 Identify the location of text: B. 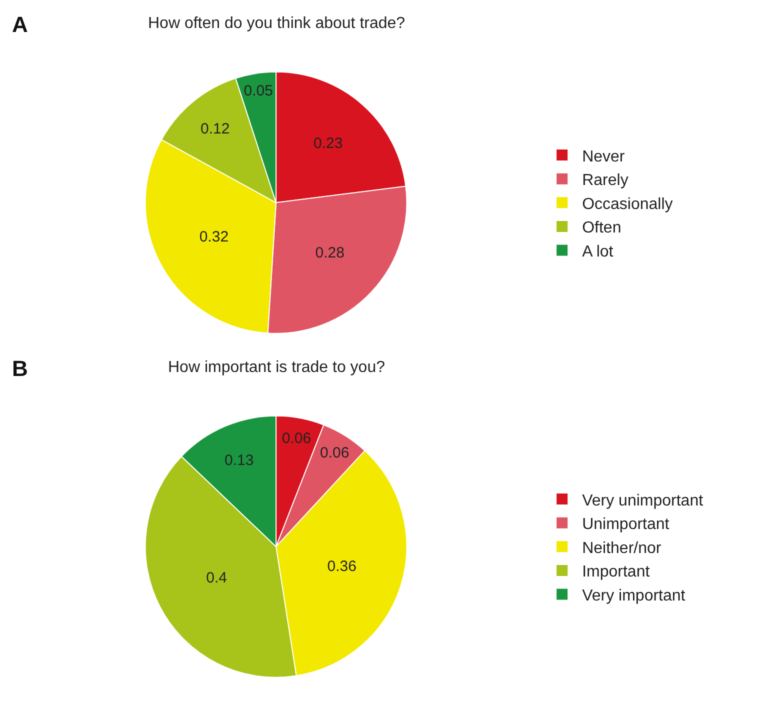
(20, 368).